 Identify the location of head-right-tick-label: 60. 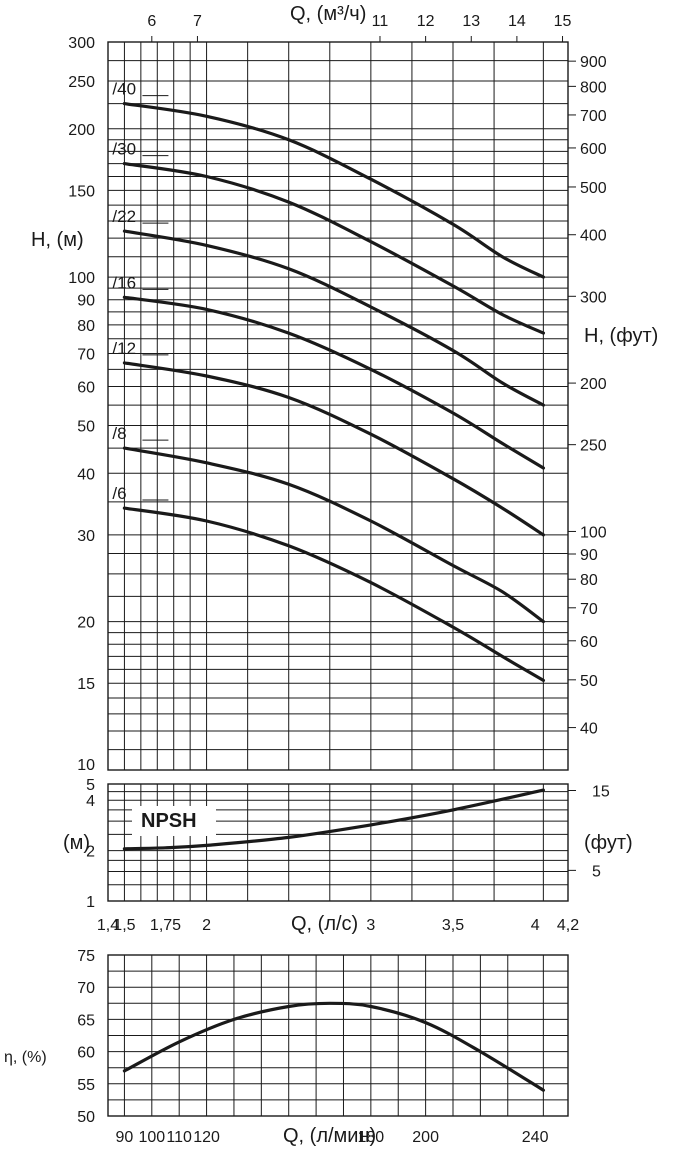
(589, 642).